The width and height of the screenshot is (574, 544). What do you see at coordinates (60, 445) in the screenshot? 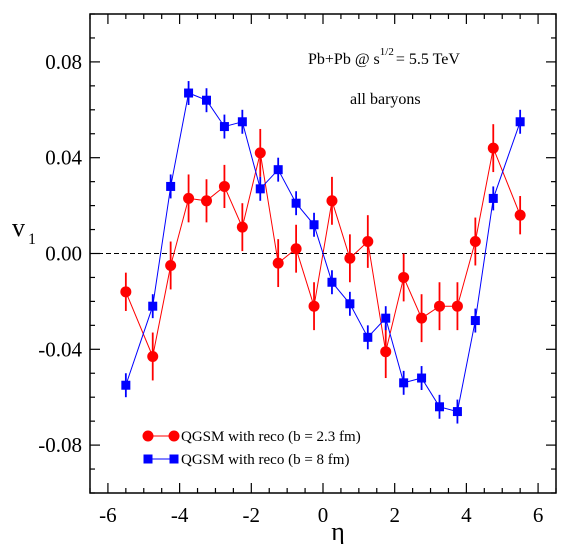
I see `y-tick-label: -0.08` at bounding box center [60, 445].